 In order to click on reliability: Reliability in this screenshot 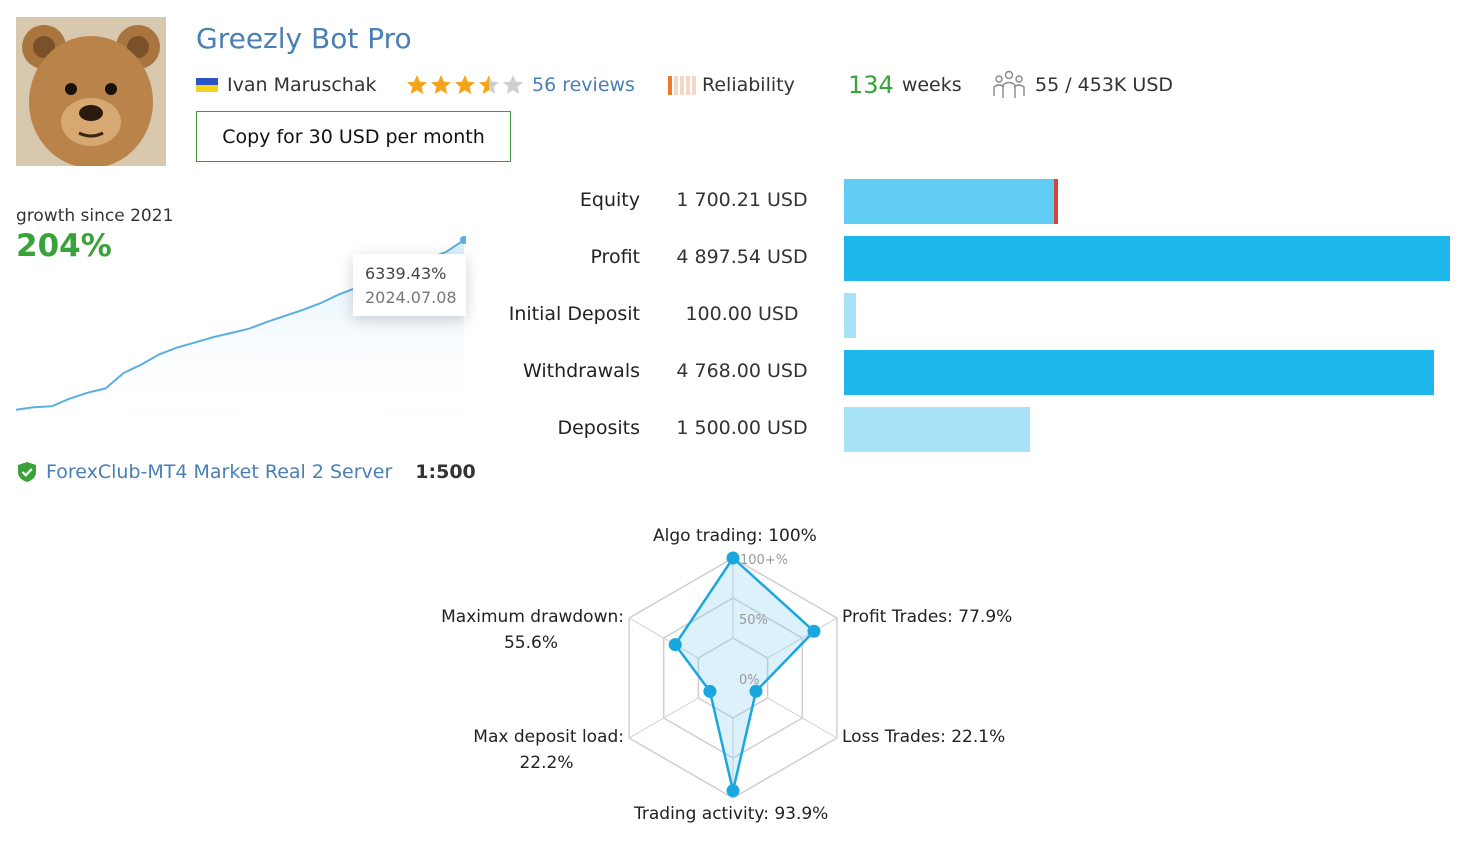, I will do `click(731, 85)`.